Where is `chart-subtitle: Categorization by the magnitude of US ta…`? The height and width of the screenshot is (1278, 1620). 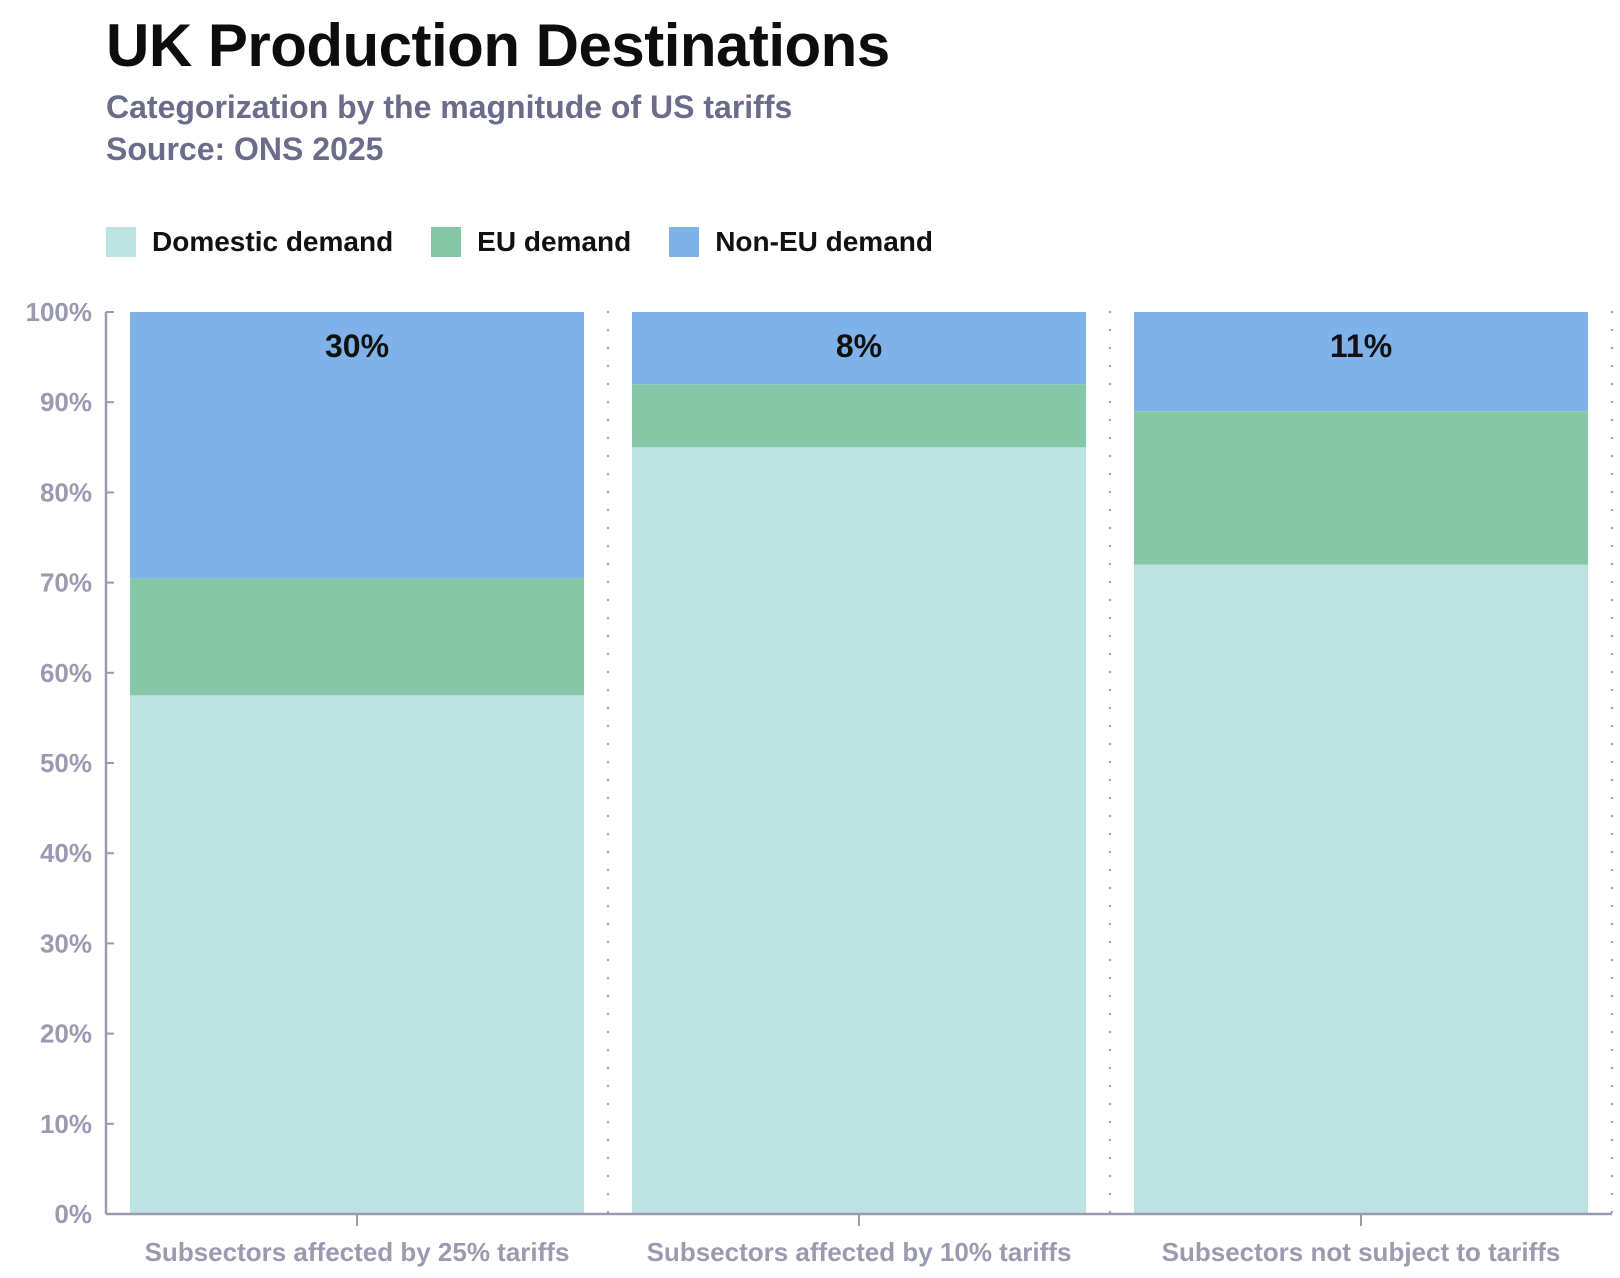
chart-subtitle: Categorization by the magnitude of US ta… is located at coordinates (449, 107).